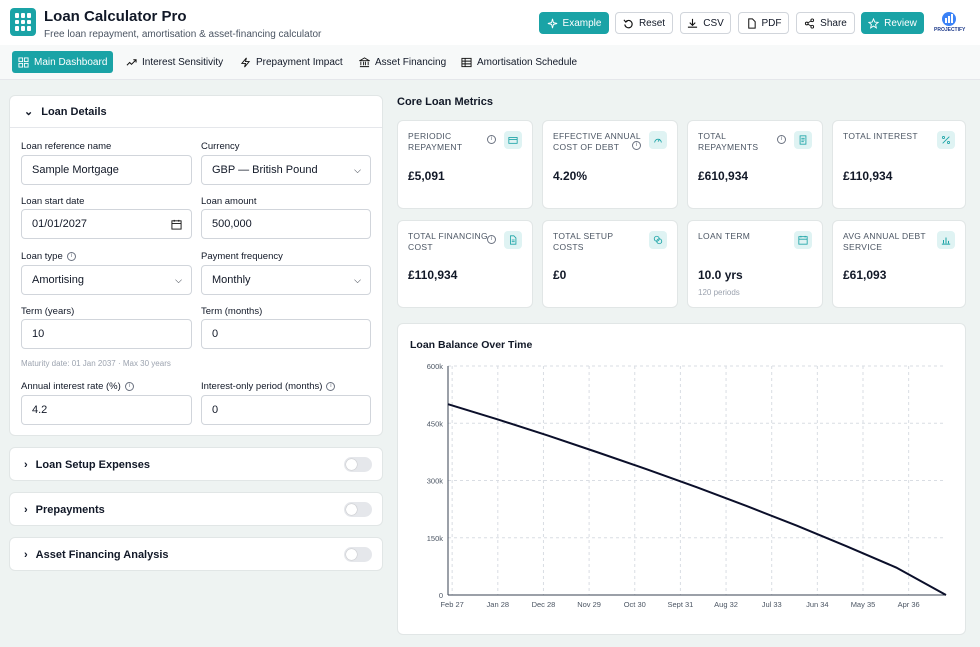 Image resolution: width=980 pixels, height=647 pixels. Describe the element at coordinates (63, 62) in the screenshot. I see `tab-main-dashboard: Main Dashboard` at that location.